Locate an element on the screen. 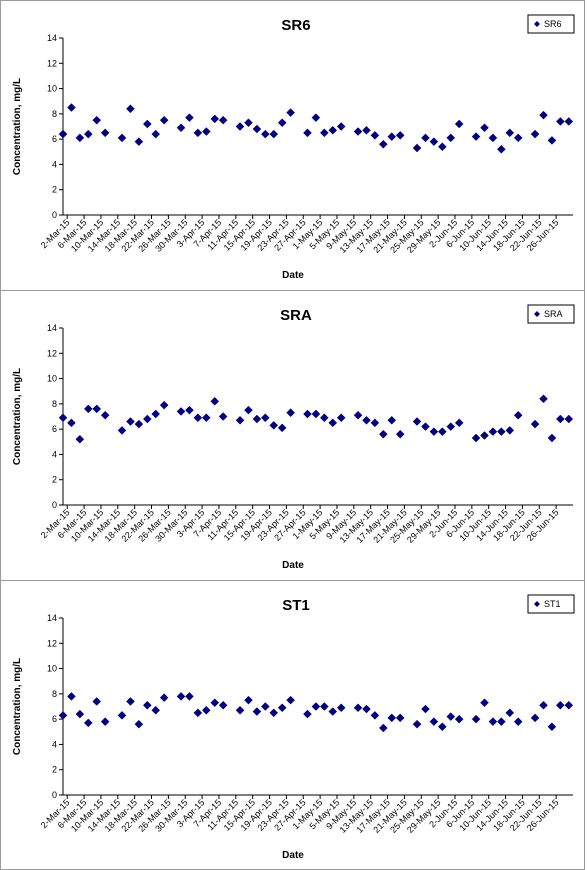 Image resolution: width=587 pixels, height=870 pixels. y-tick-label: 2 is located at coordinates (54, 480).